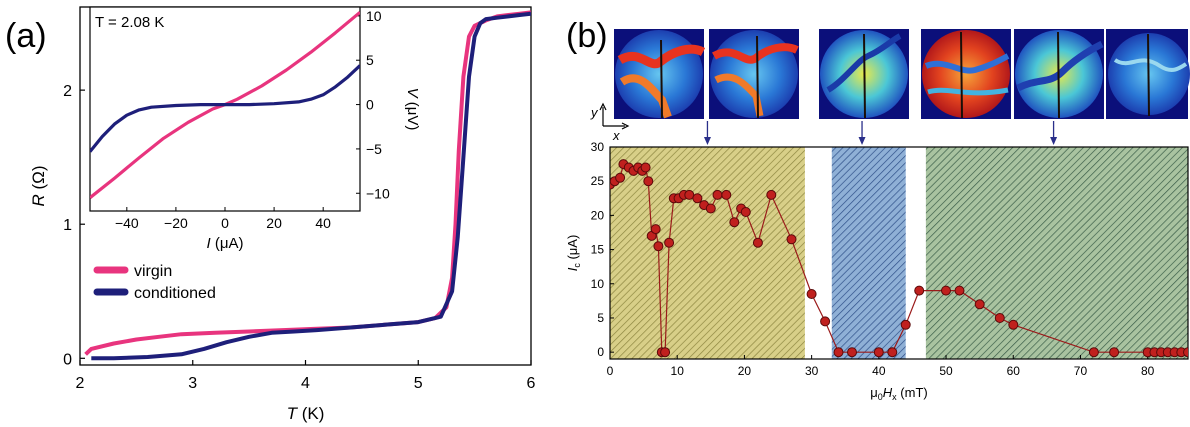  Describe the element at coordinates (598, 181) in the screenshot. I see `b-main-ytick-label: 25` at that location.